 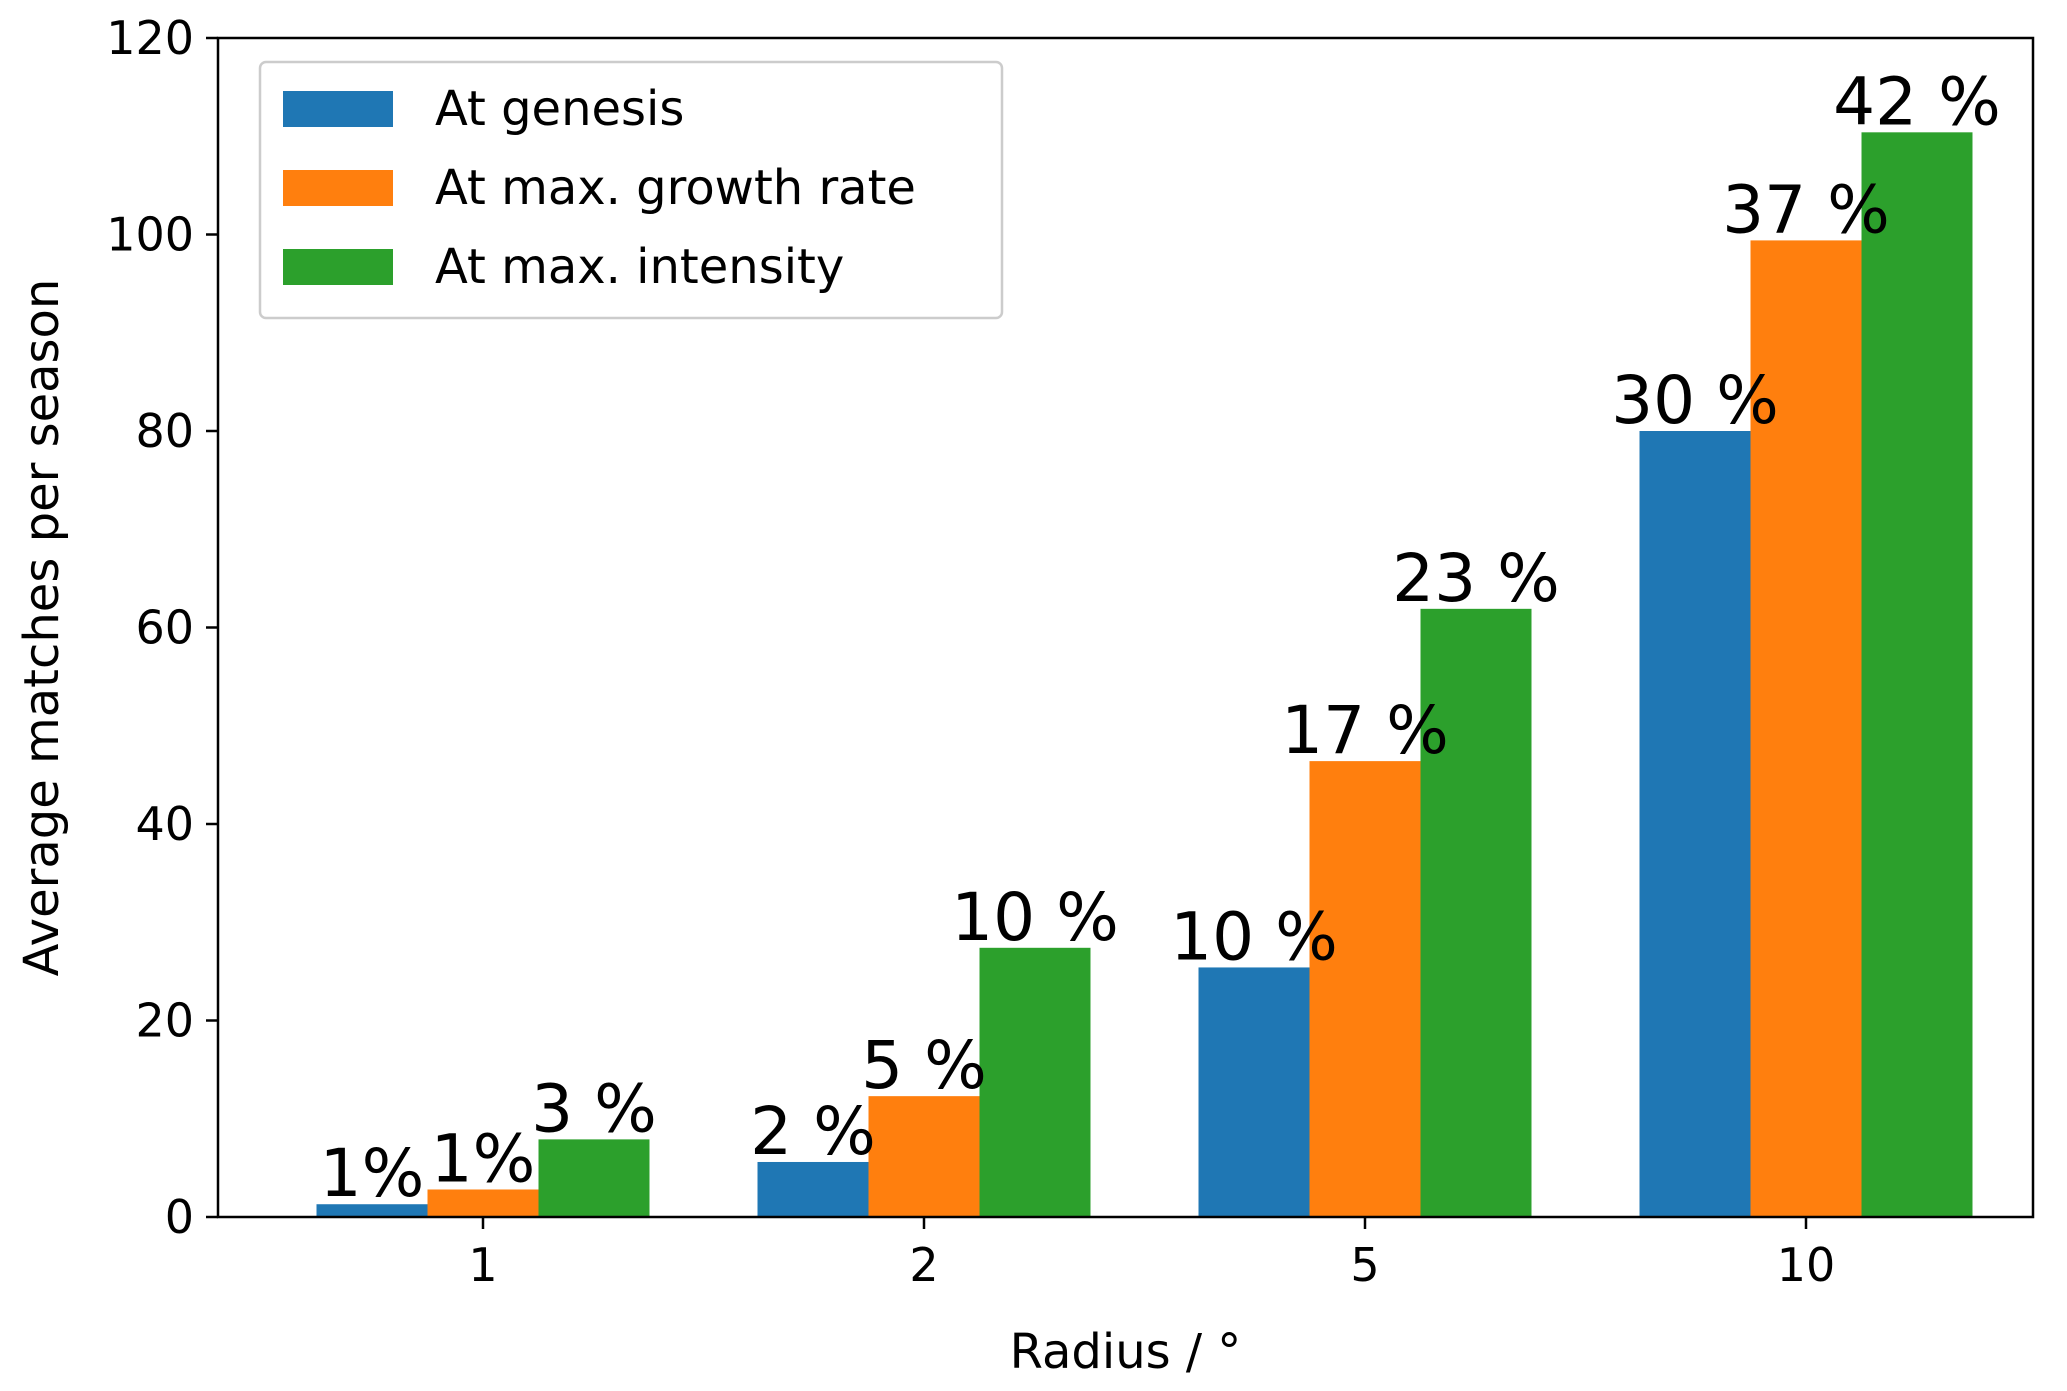 I want to click on x-tick-label-5: 5, so click(x=1364, y=1265).